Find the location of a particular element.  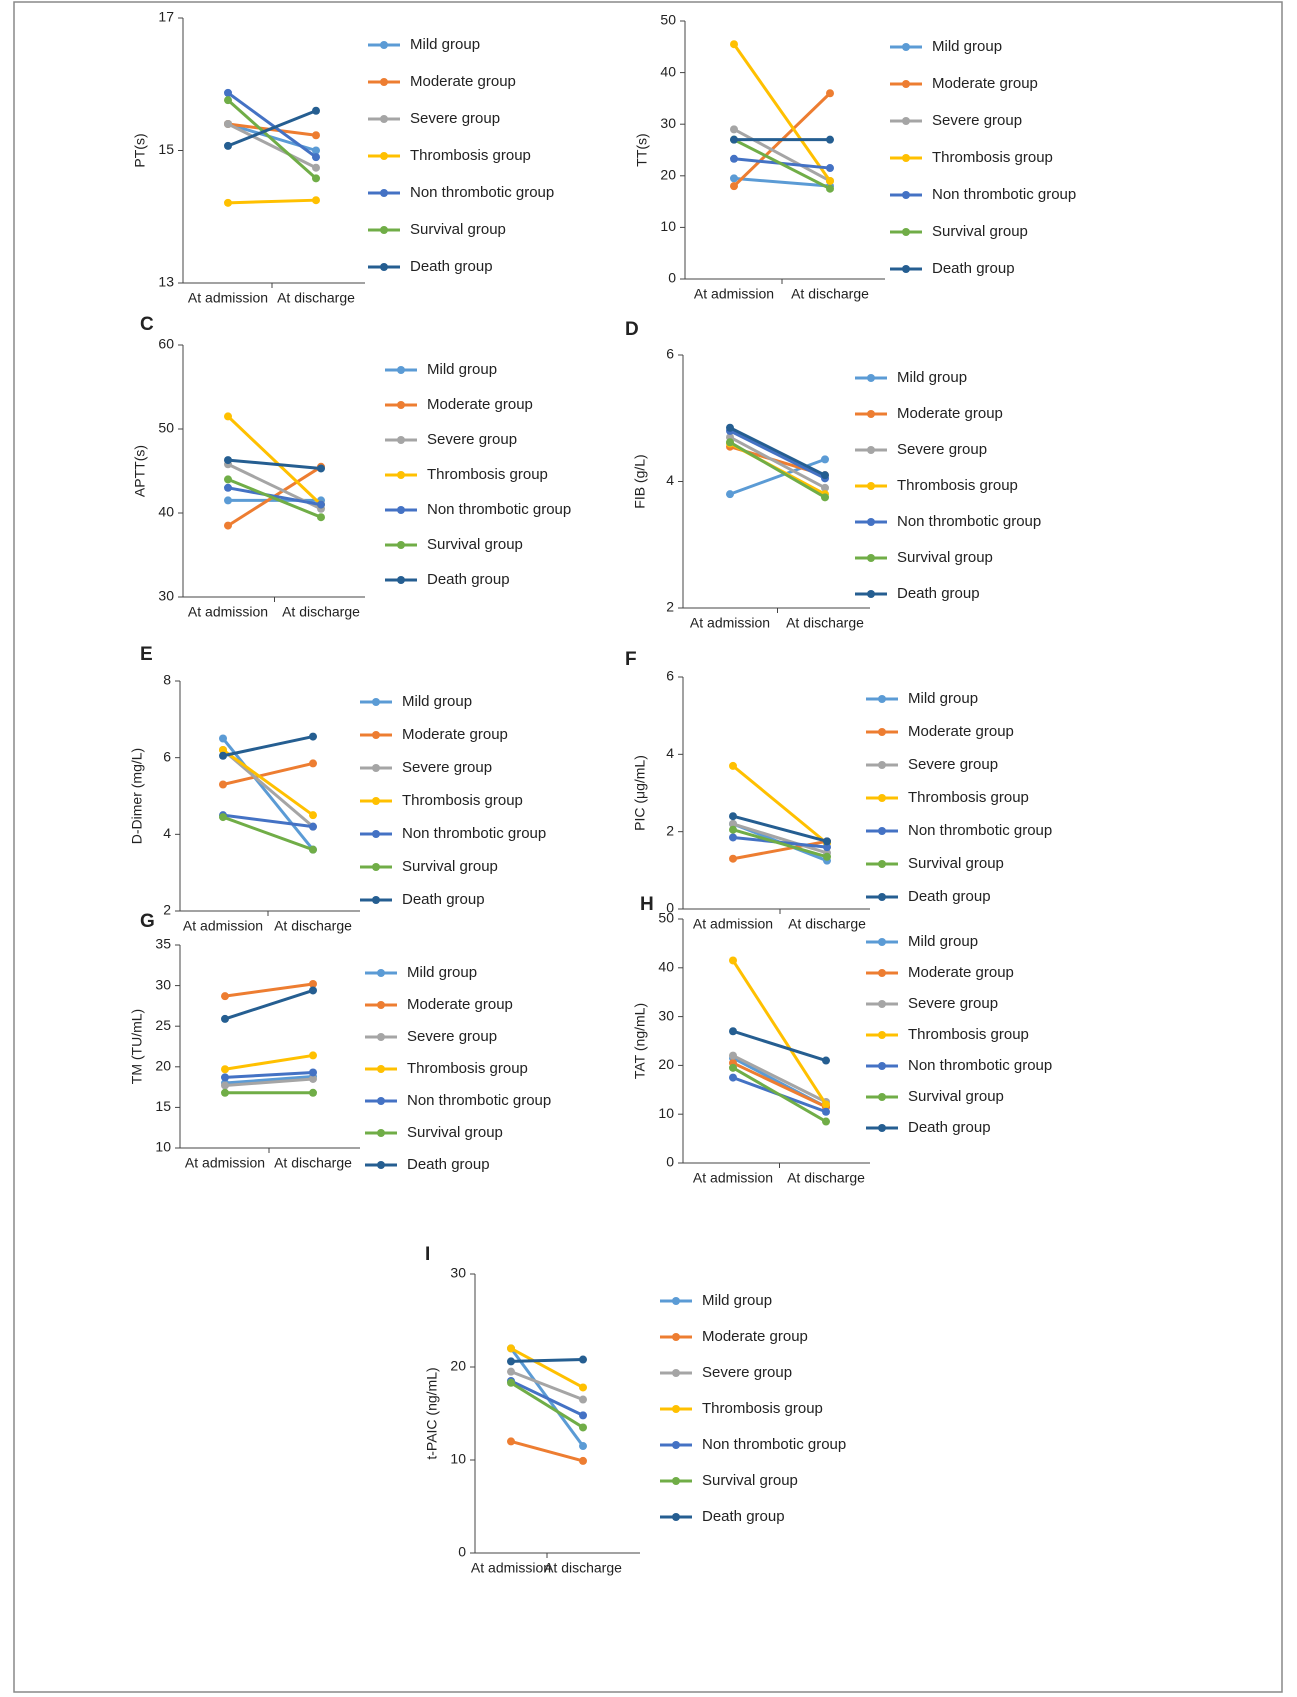

y-axis-label: t-PAIC (ng/mL) is located at coordinates (432, 1413).